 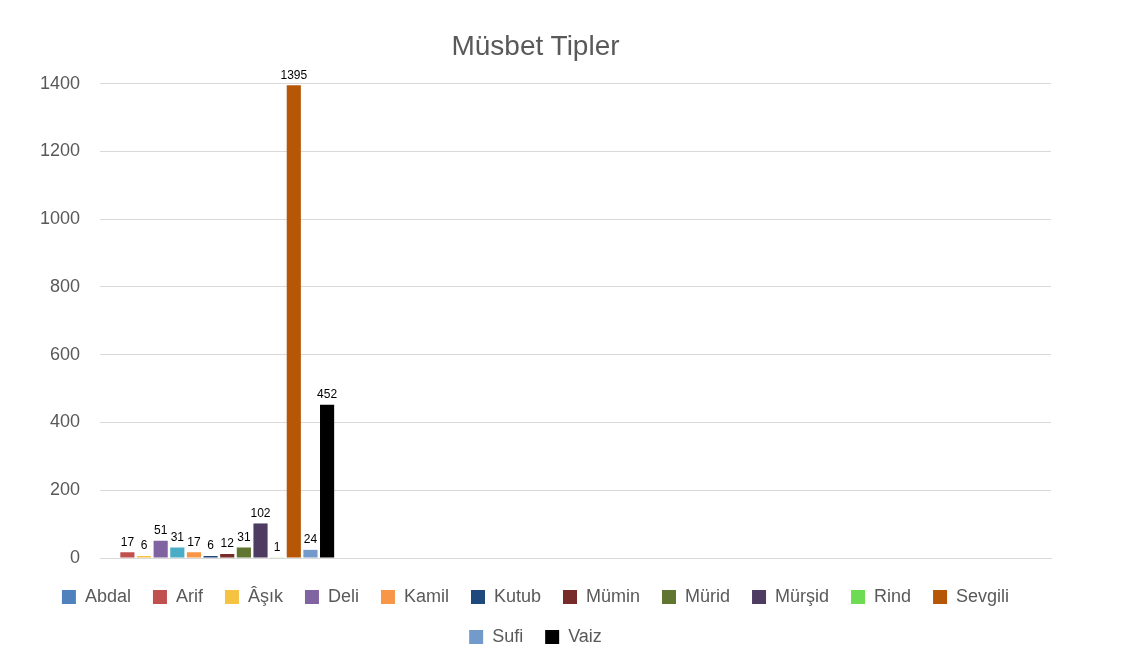 What do you see at coordinates (260, 512) in the screenshot?
I see `data-label: 102` at bounding box center [260, 512].